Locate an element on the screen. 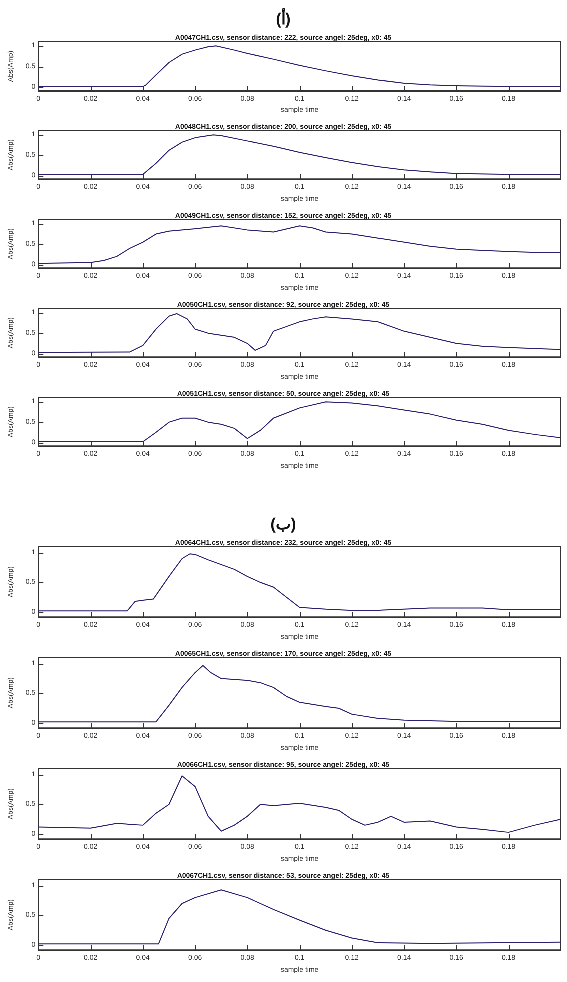 This screenshot has width=567, height=982. text: (ب) is located at coordinates (283, 525).